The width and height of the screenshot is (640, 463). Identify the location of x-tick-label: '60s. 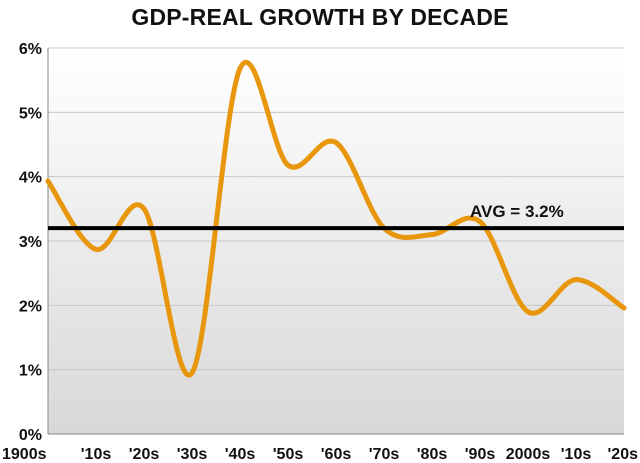
(336, 454).